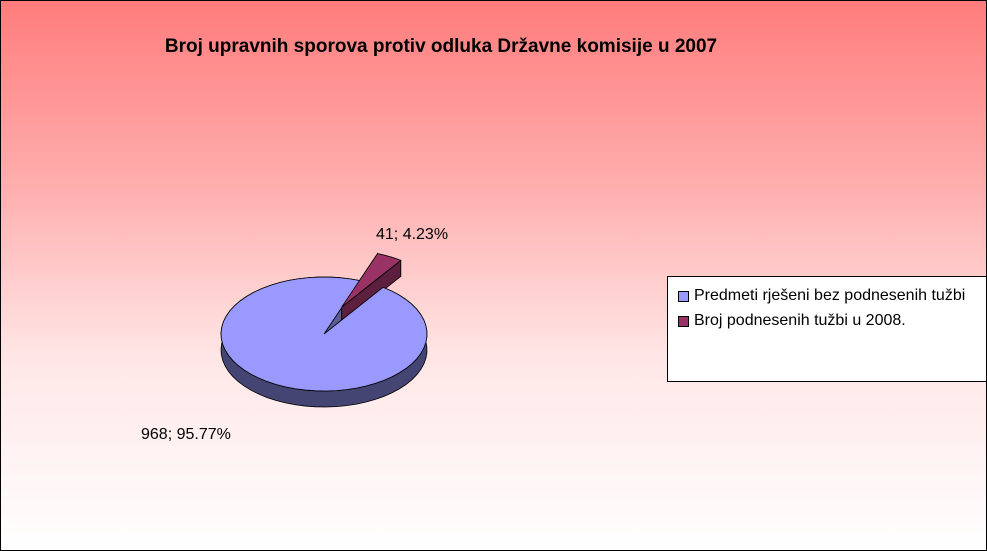 The image size is (987, 551). Describe the element at coordinates (800, 320) in the screenshot. I see `legend-label: Broj podnesenih tužbi u 2008.` at that location.